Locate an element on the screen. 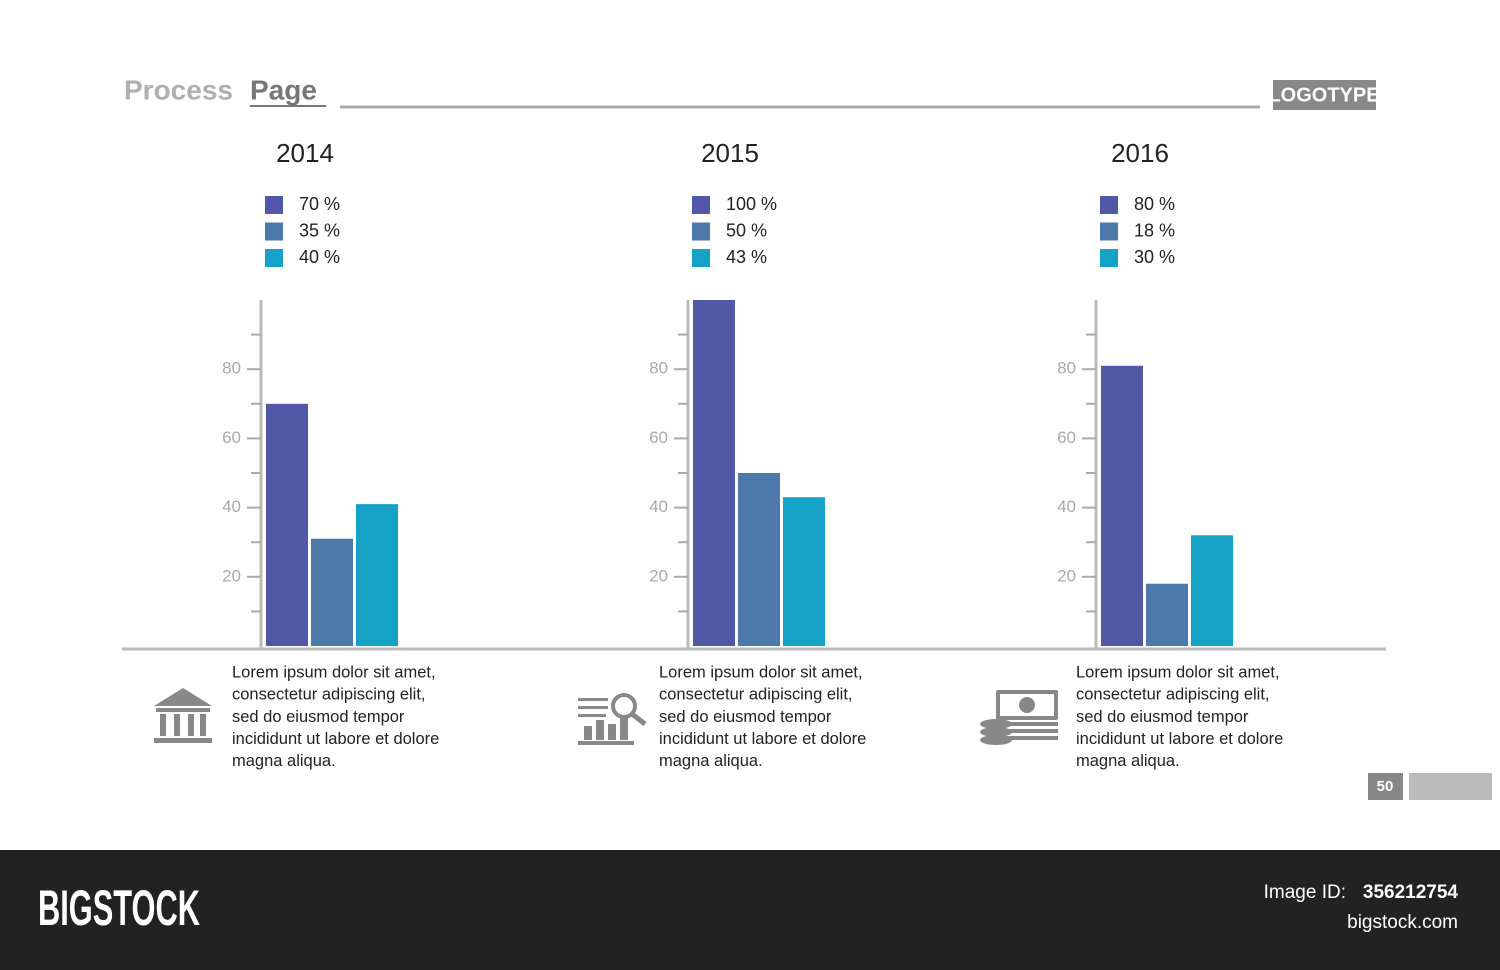 The height and width of the screenshot is (970, 1500). footer is located at coordinates (750, 910).